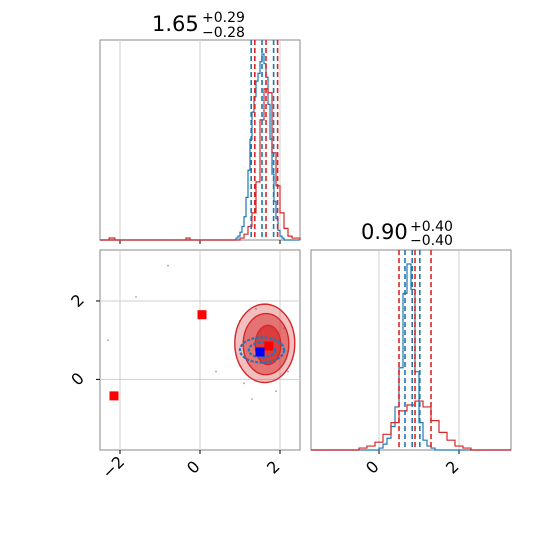 The width and height of the screenshot is (550, 550). I want to click on panel-hist-param1, so click(200, 141).